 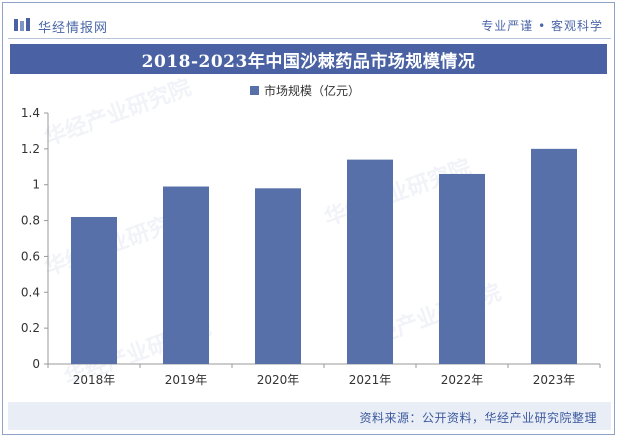 What do you see at coordinates (36, 185) in the screenshot?
I see `y-tick-label: 1` at bounding box center [36, 185].